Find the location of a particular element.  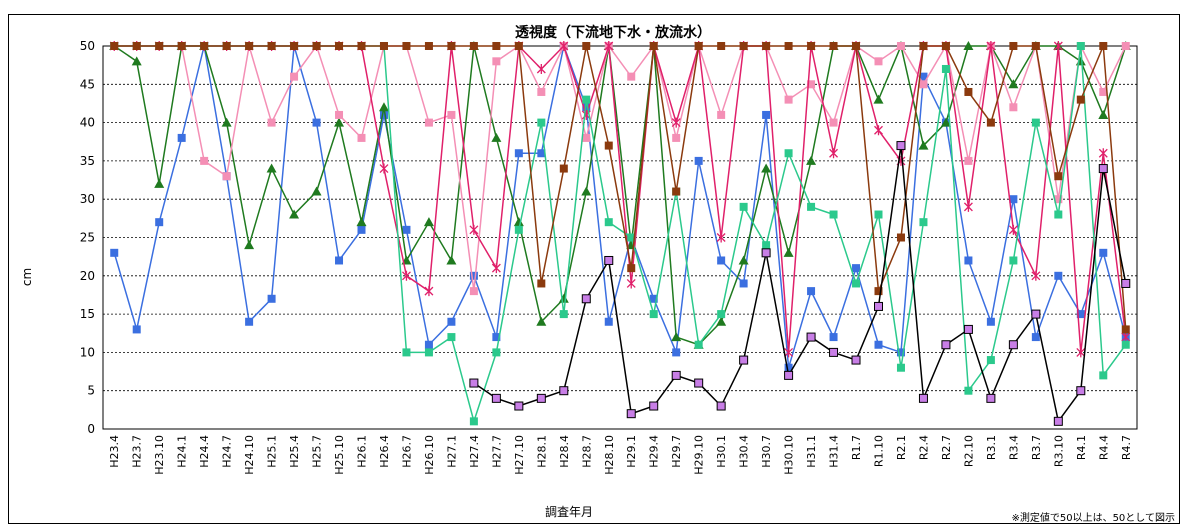

x-tick-label: R3.4 is located at coordinates (1013, 447).